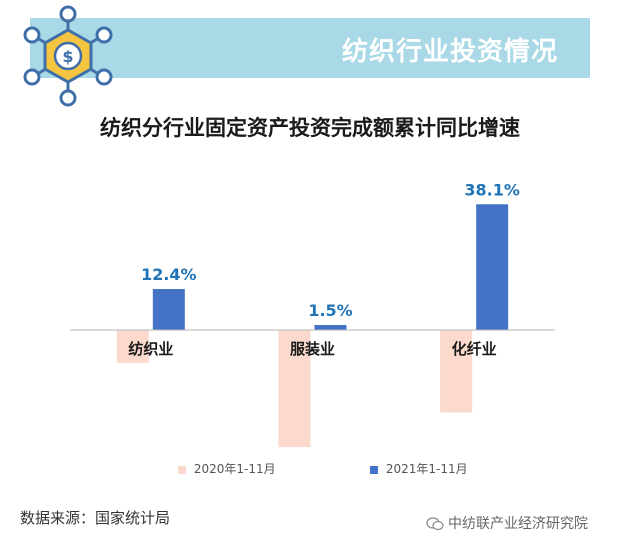 The width and height of the screenshot is (620, 552). I want to click on data-label-2: 38.1%, so click(492, 189).